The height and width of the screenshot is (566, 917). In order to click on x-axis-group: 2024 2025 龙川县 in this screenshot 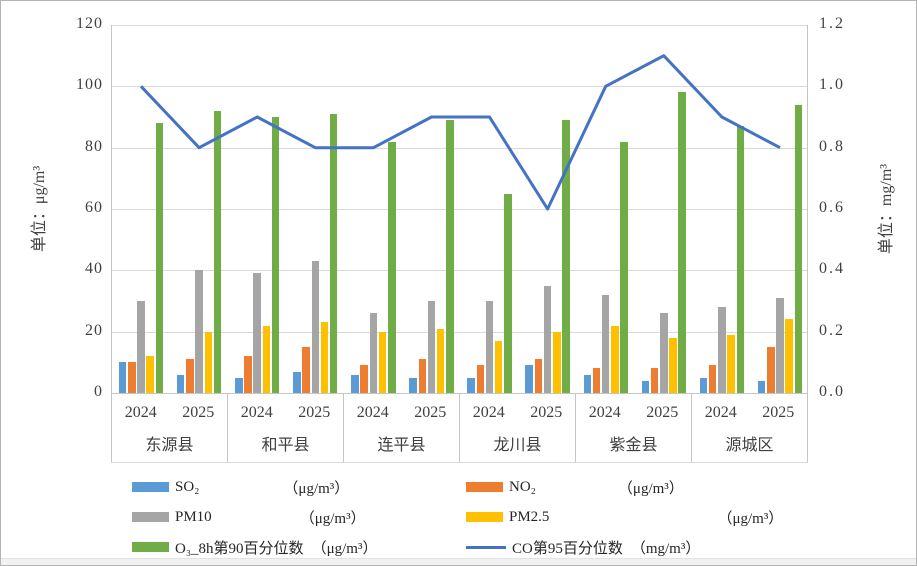, I will do `click(518, 428)`.